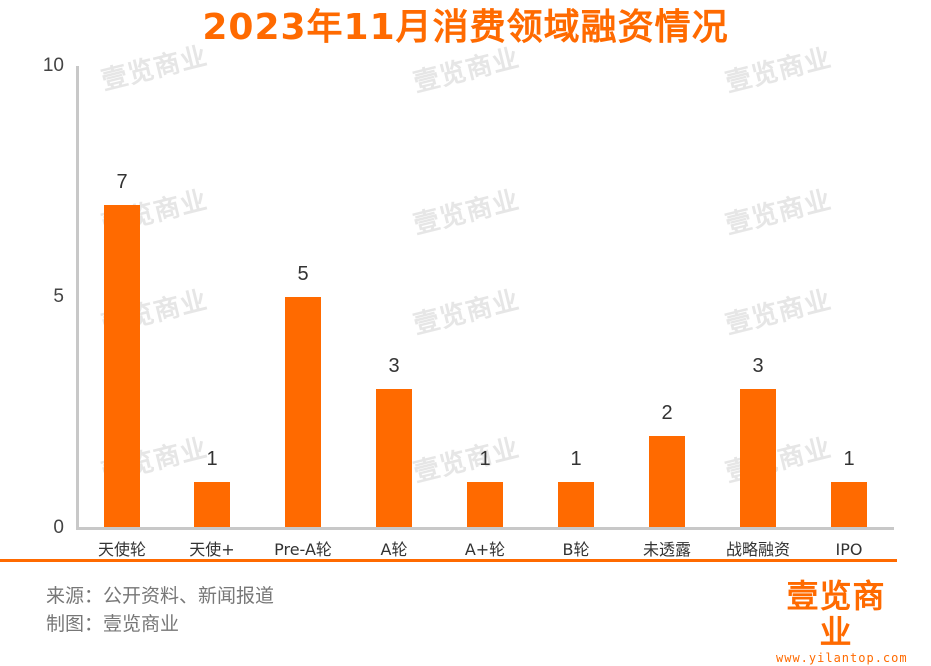  Describe the element at coordinates (757, 549) in the screenshot. I see `category-label: 战略融资` at that location.